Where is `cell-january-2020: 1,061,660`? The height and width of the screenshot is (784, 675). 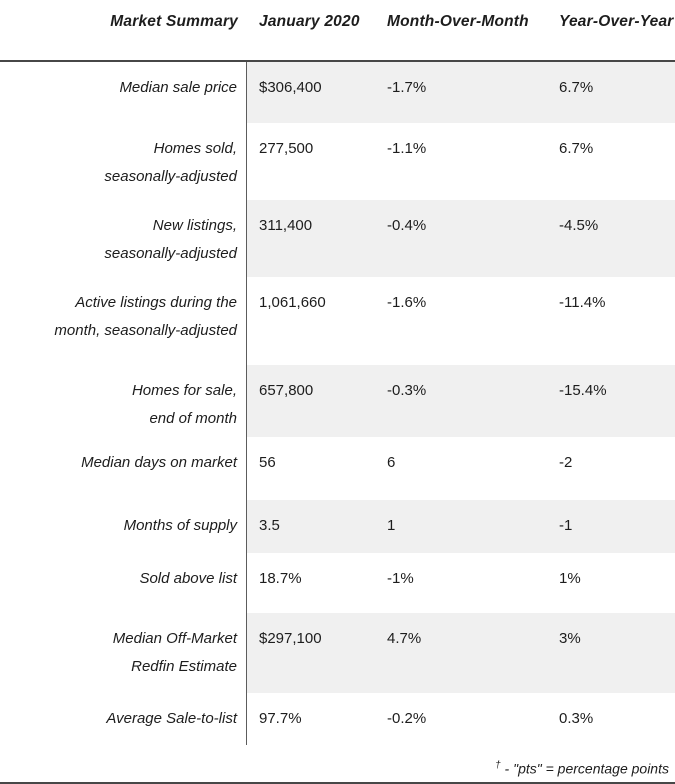
cell-january-2020: 1,061,660 is located at coordinates (292, 302).